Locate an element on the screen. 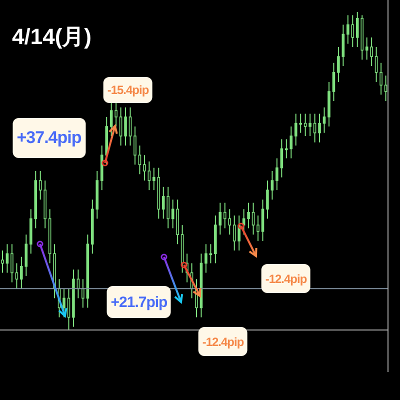  text: 4/14(月) is located at coordinates (52, 37).